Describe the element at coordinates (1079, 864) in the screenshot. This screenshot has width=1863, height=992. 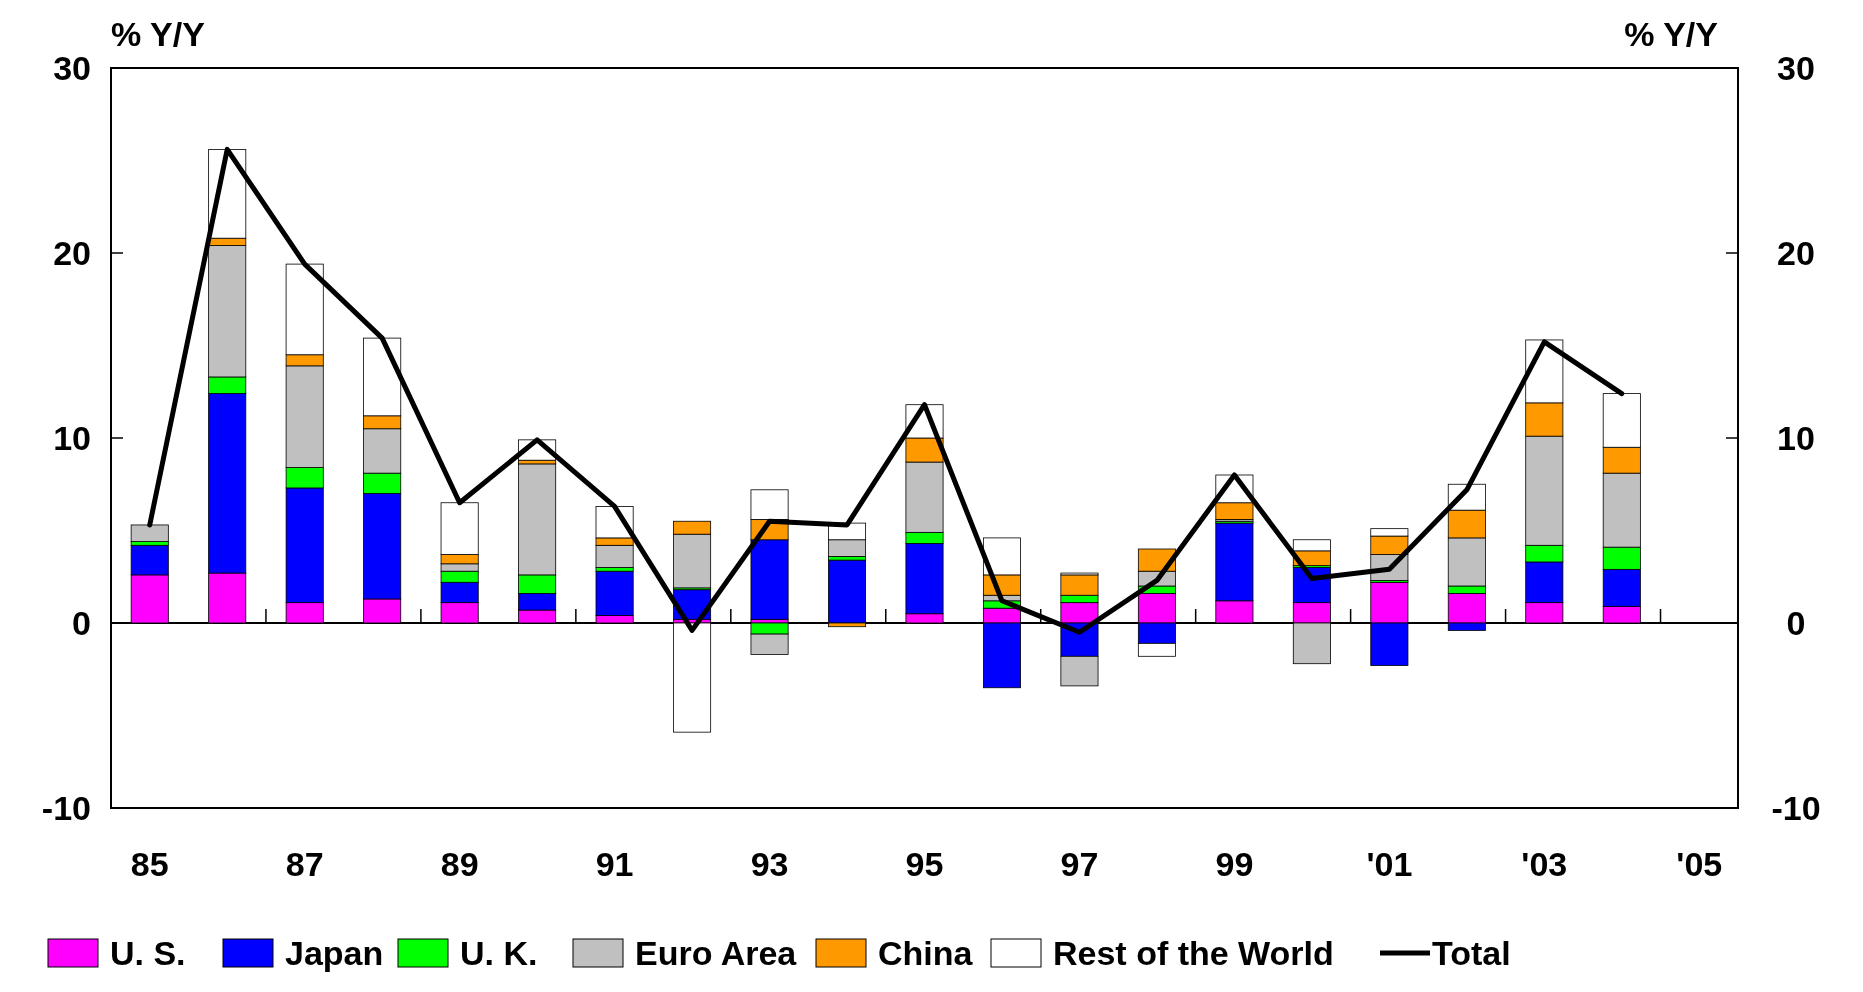
I see `x-tick-label: 97` at that location.